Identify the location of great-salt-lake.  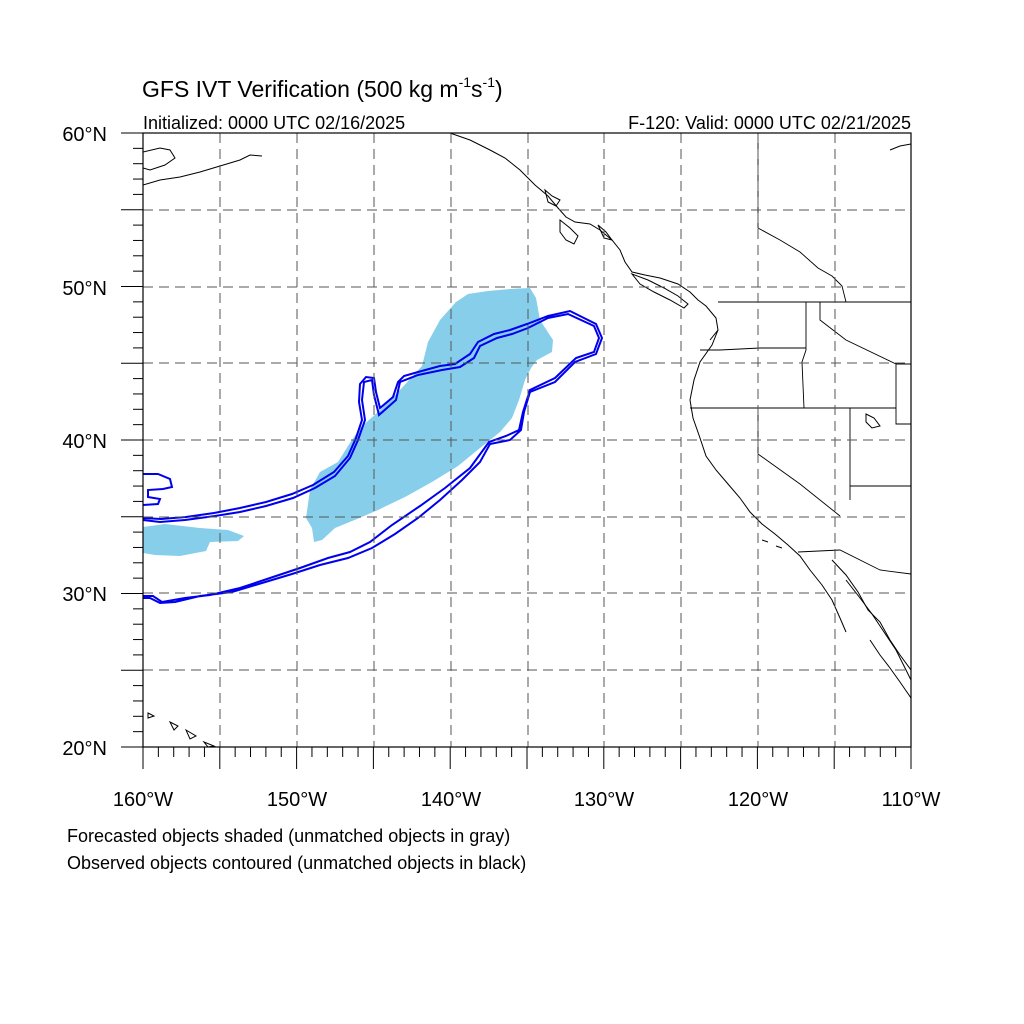
(873, 421).